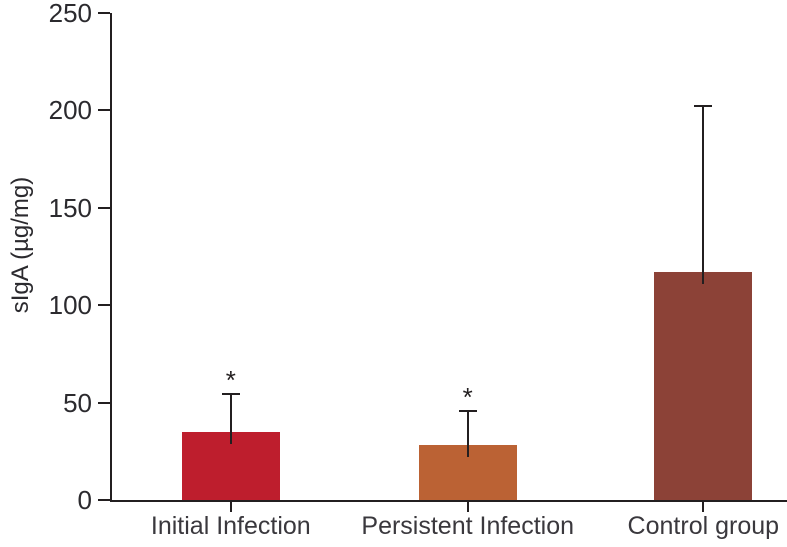  What do you see at coordinates (230, 526) in the screenshot?
I see `x-category-label: Initial Infection` at bounding box center [230, 526].